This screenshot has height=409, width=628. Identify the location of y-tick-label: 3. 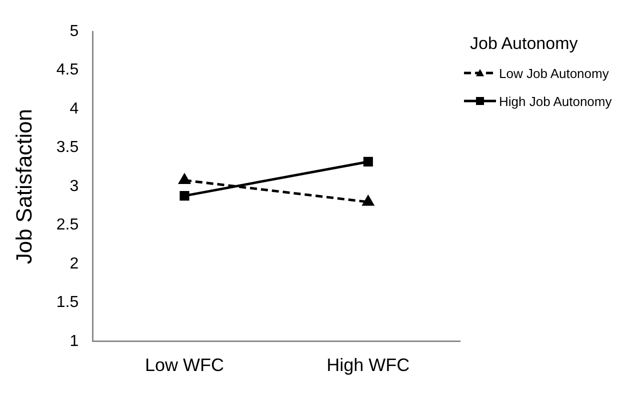
(74, 186).